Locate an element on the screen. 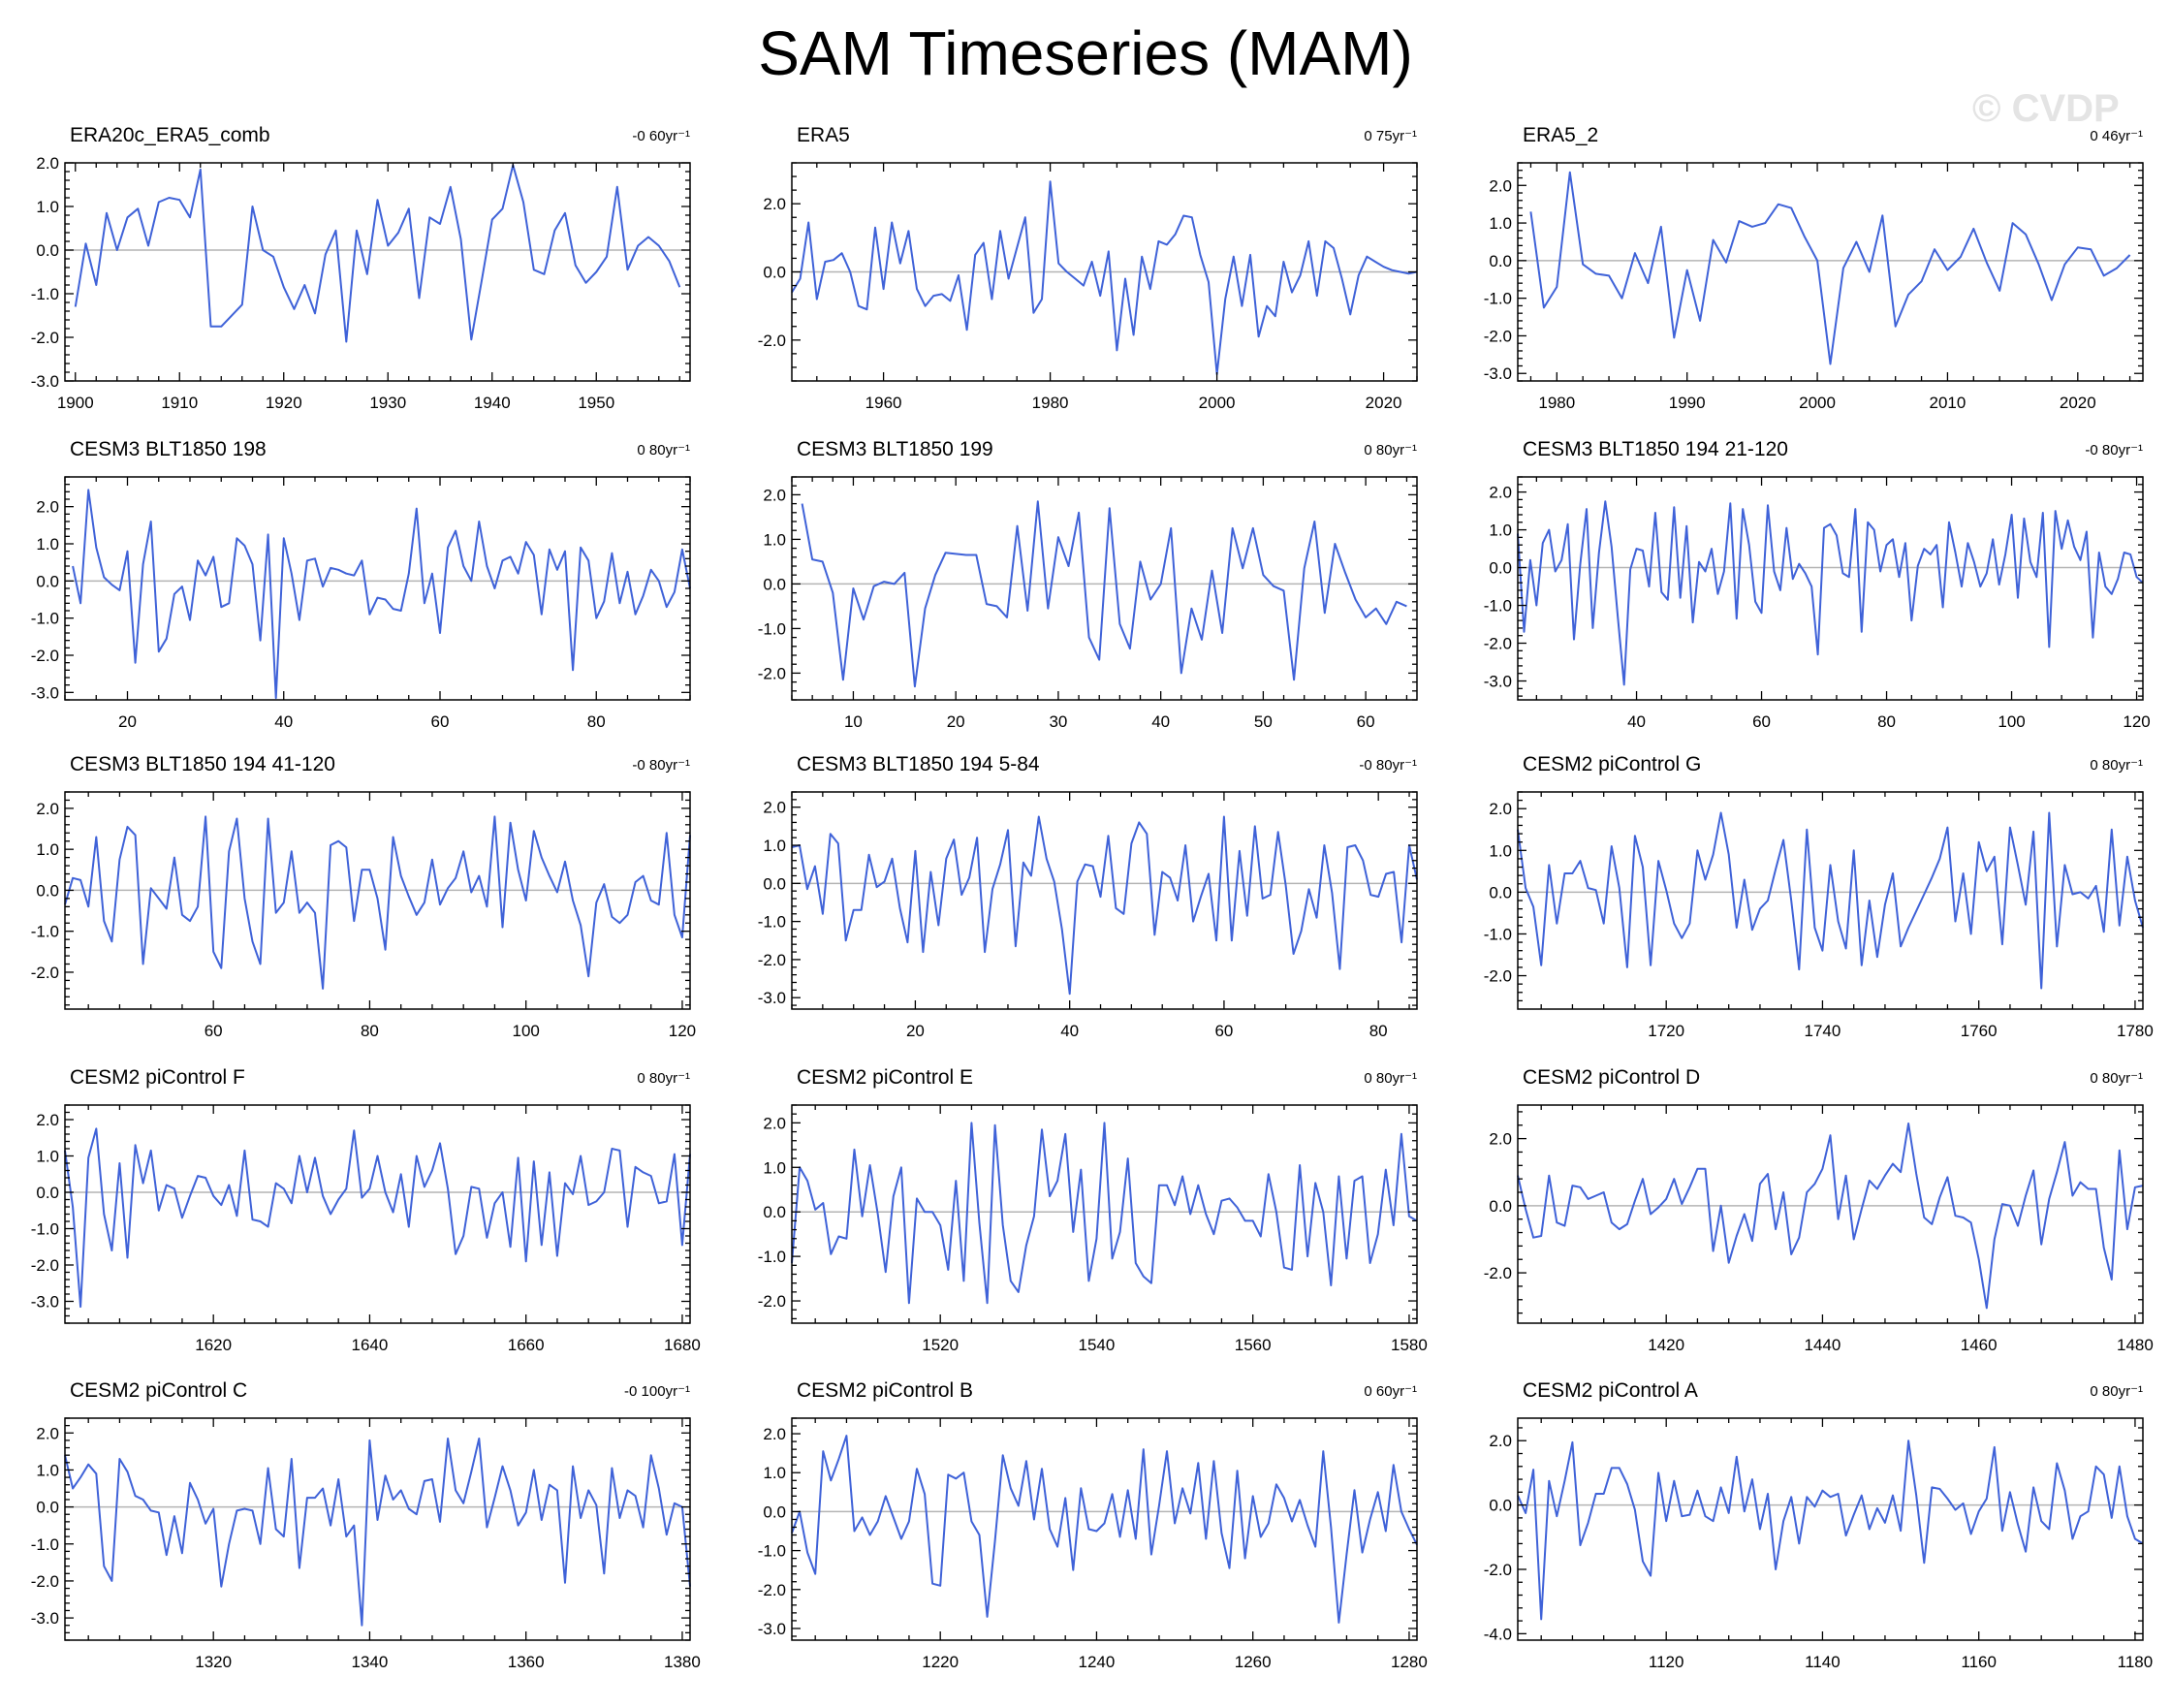  x-tick-label: 2000 is located at coordinates (1217, 403).